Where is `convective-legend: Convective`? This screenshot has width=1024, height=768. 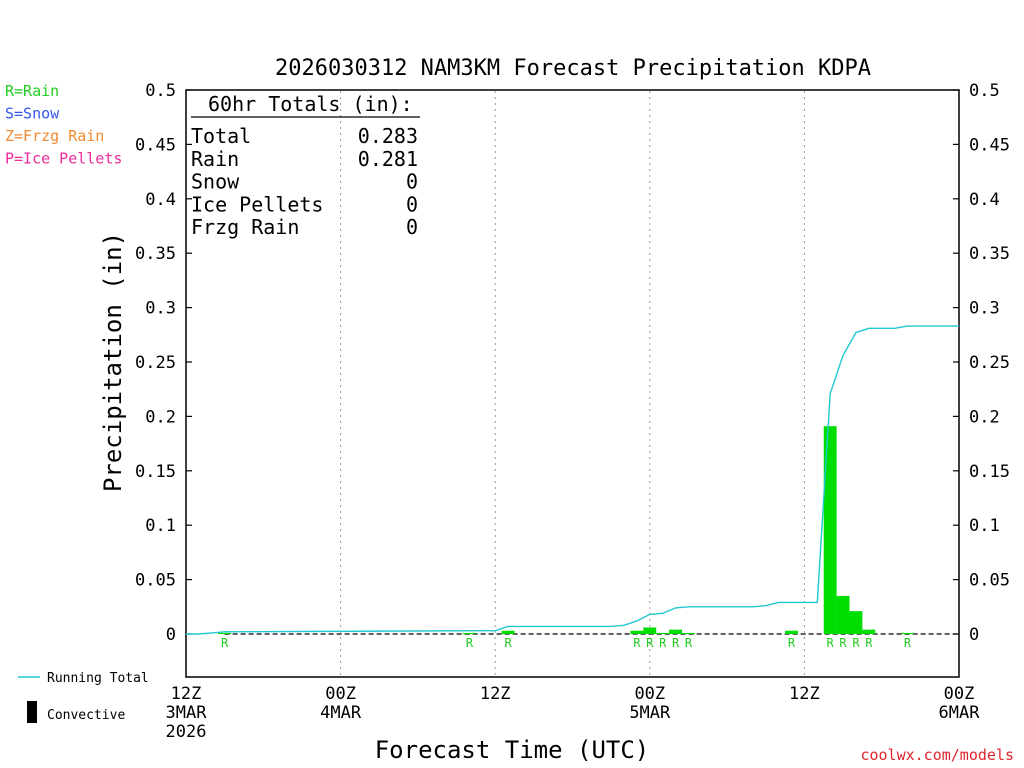 convective-legend: Convective is located at coordinates (86, 715).